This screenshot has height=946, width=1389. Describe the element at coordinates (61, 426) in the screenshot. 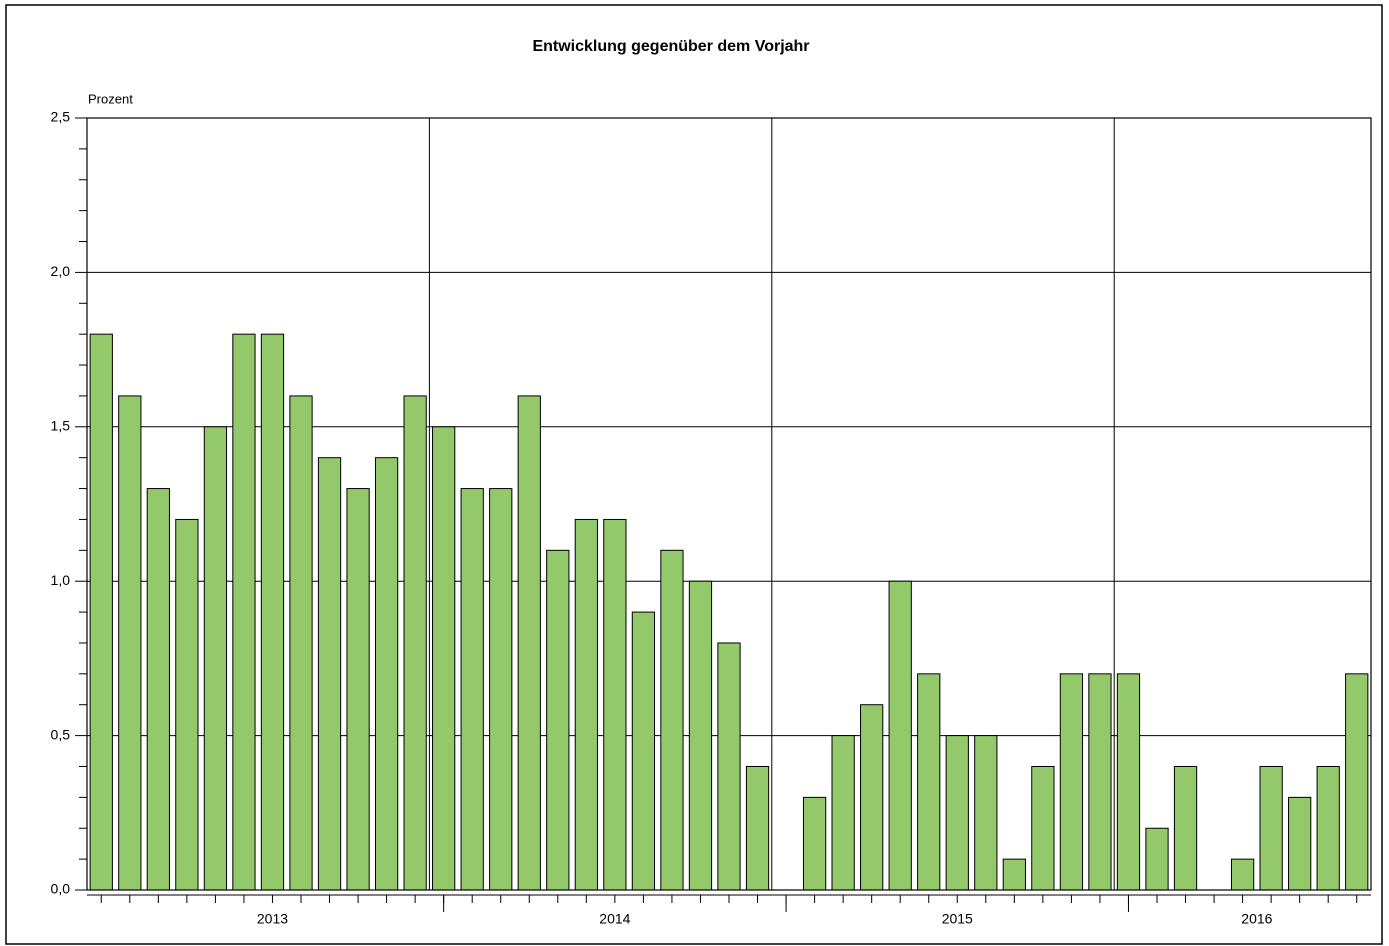

I see `y-tick-label: 1,5` at that location.